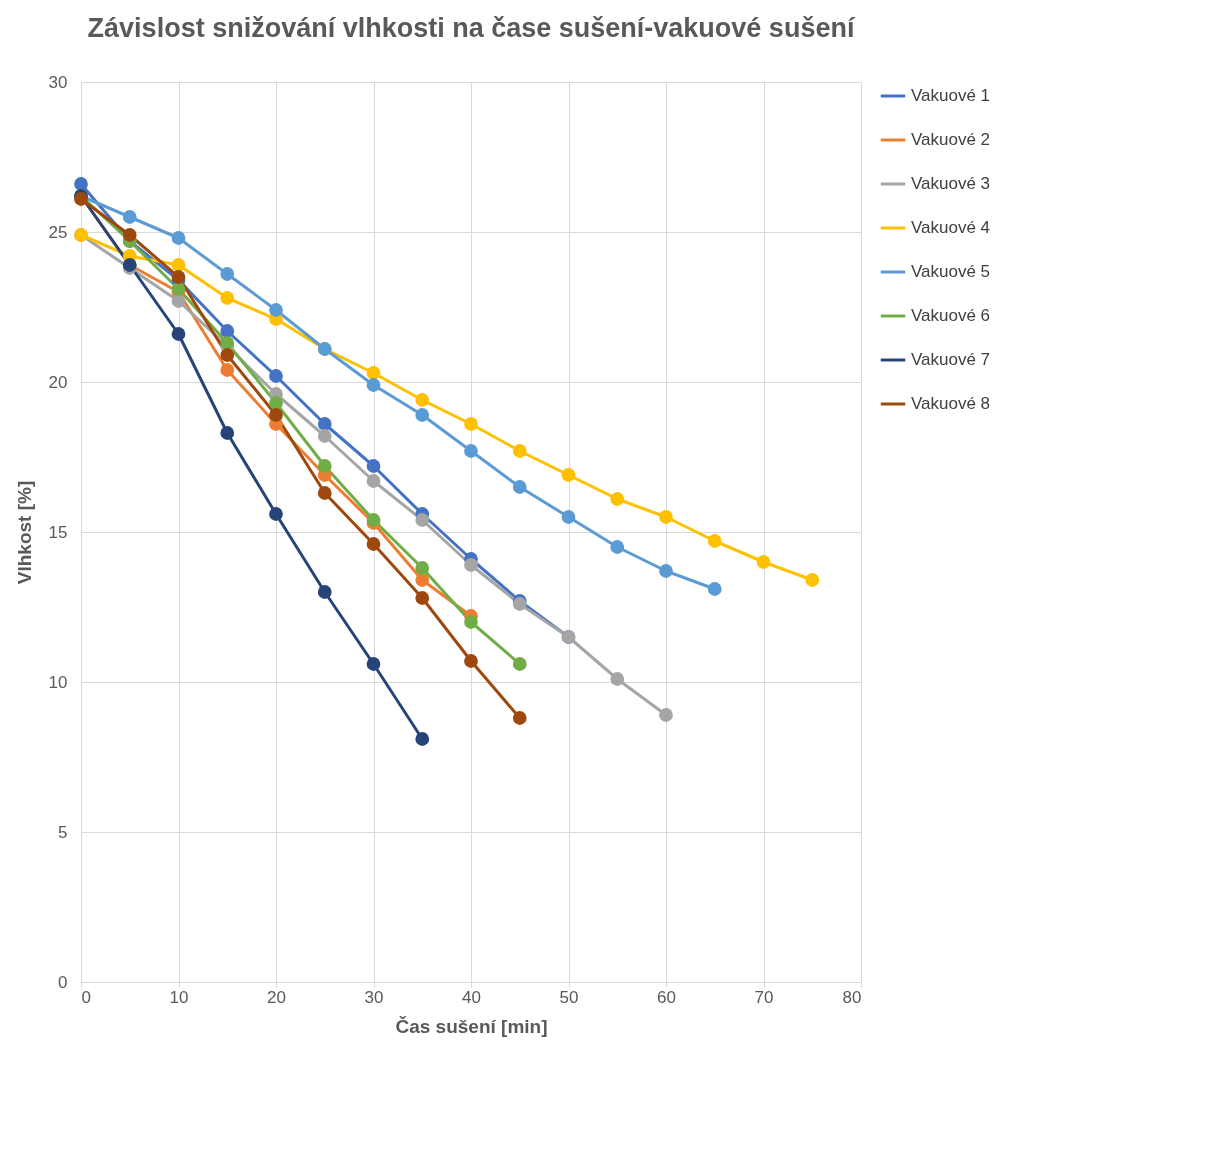  What do you see at coordinates (179, 997) in the screenshot?
I see `x-tick-label: 10` at bounding box center [179, 997].